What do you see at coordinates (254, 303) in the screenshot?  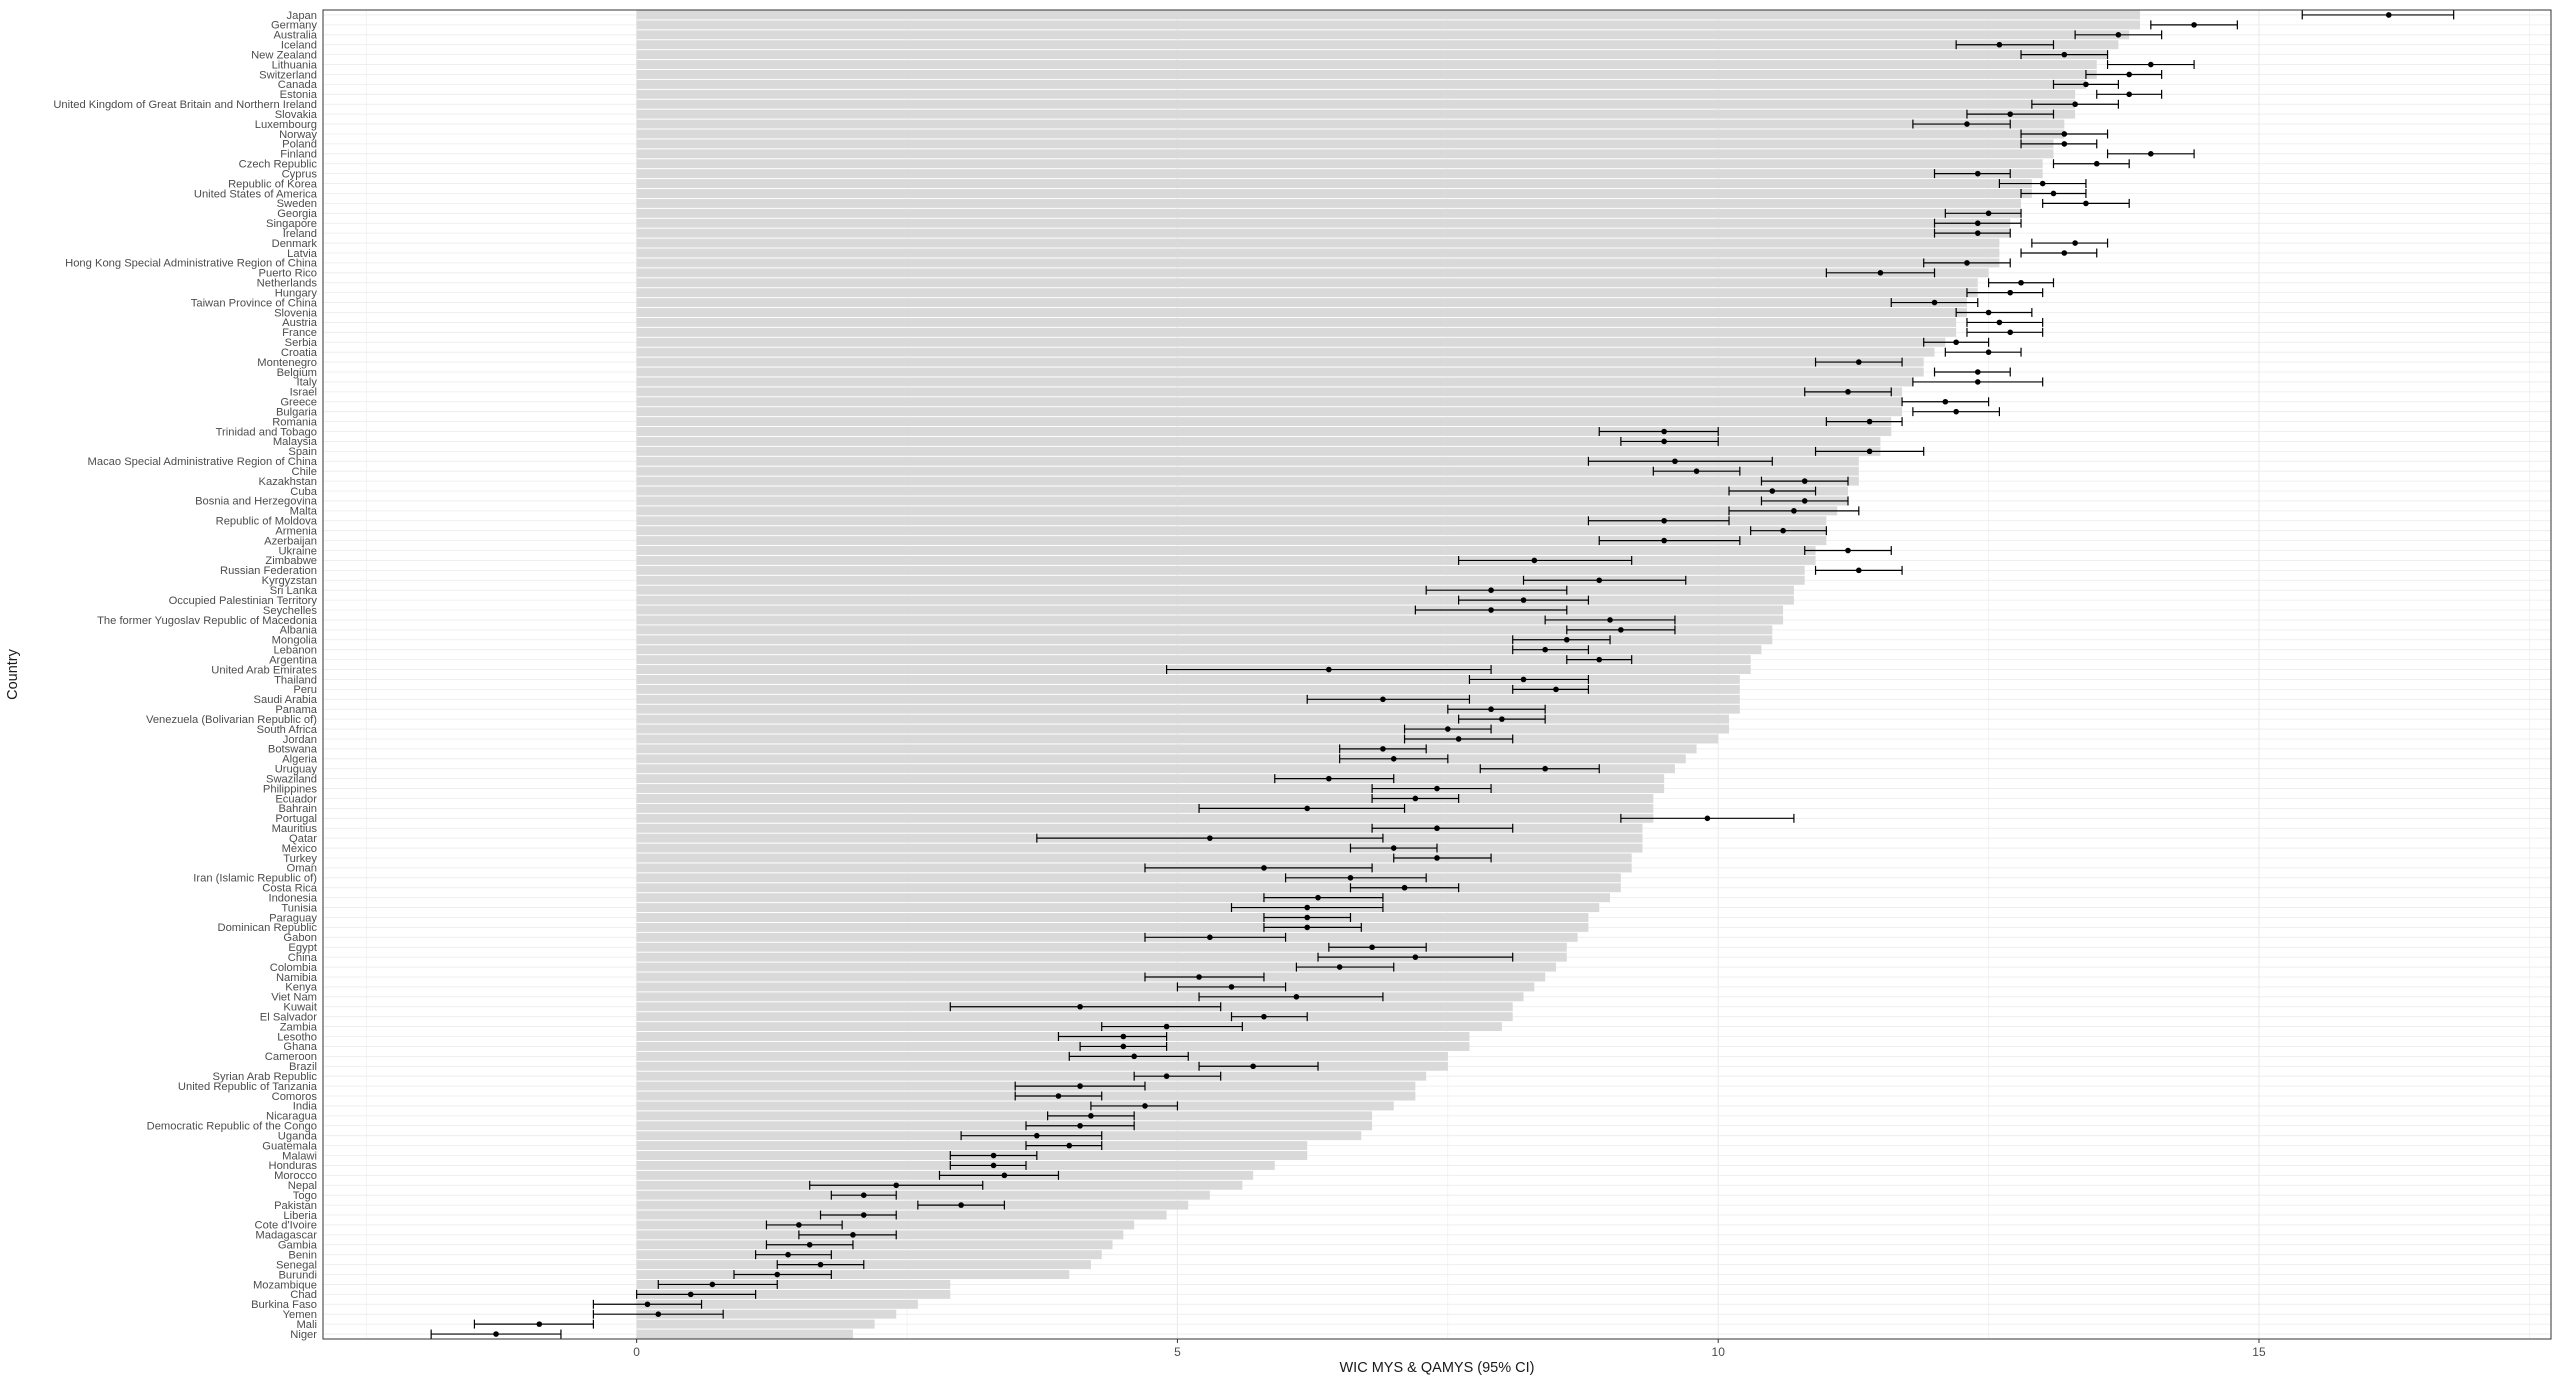 I see `country-label: Taiwan Province of China` at bounding box center [254, 303].